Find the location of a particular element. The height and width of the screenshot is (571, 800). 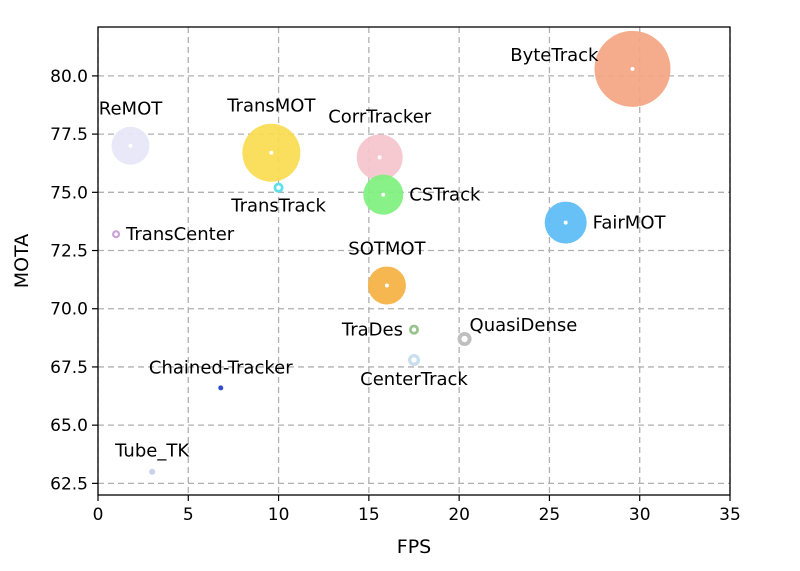

x-axis-label: FPS is located at coordinates (414, 547).